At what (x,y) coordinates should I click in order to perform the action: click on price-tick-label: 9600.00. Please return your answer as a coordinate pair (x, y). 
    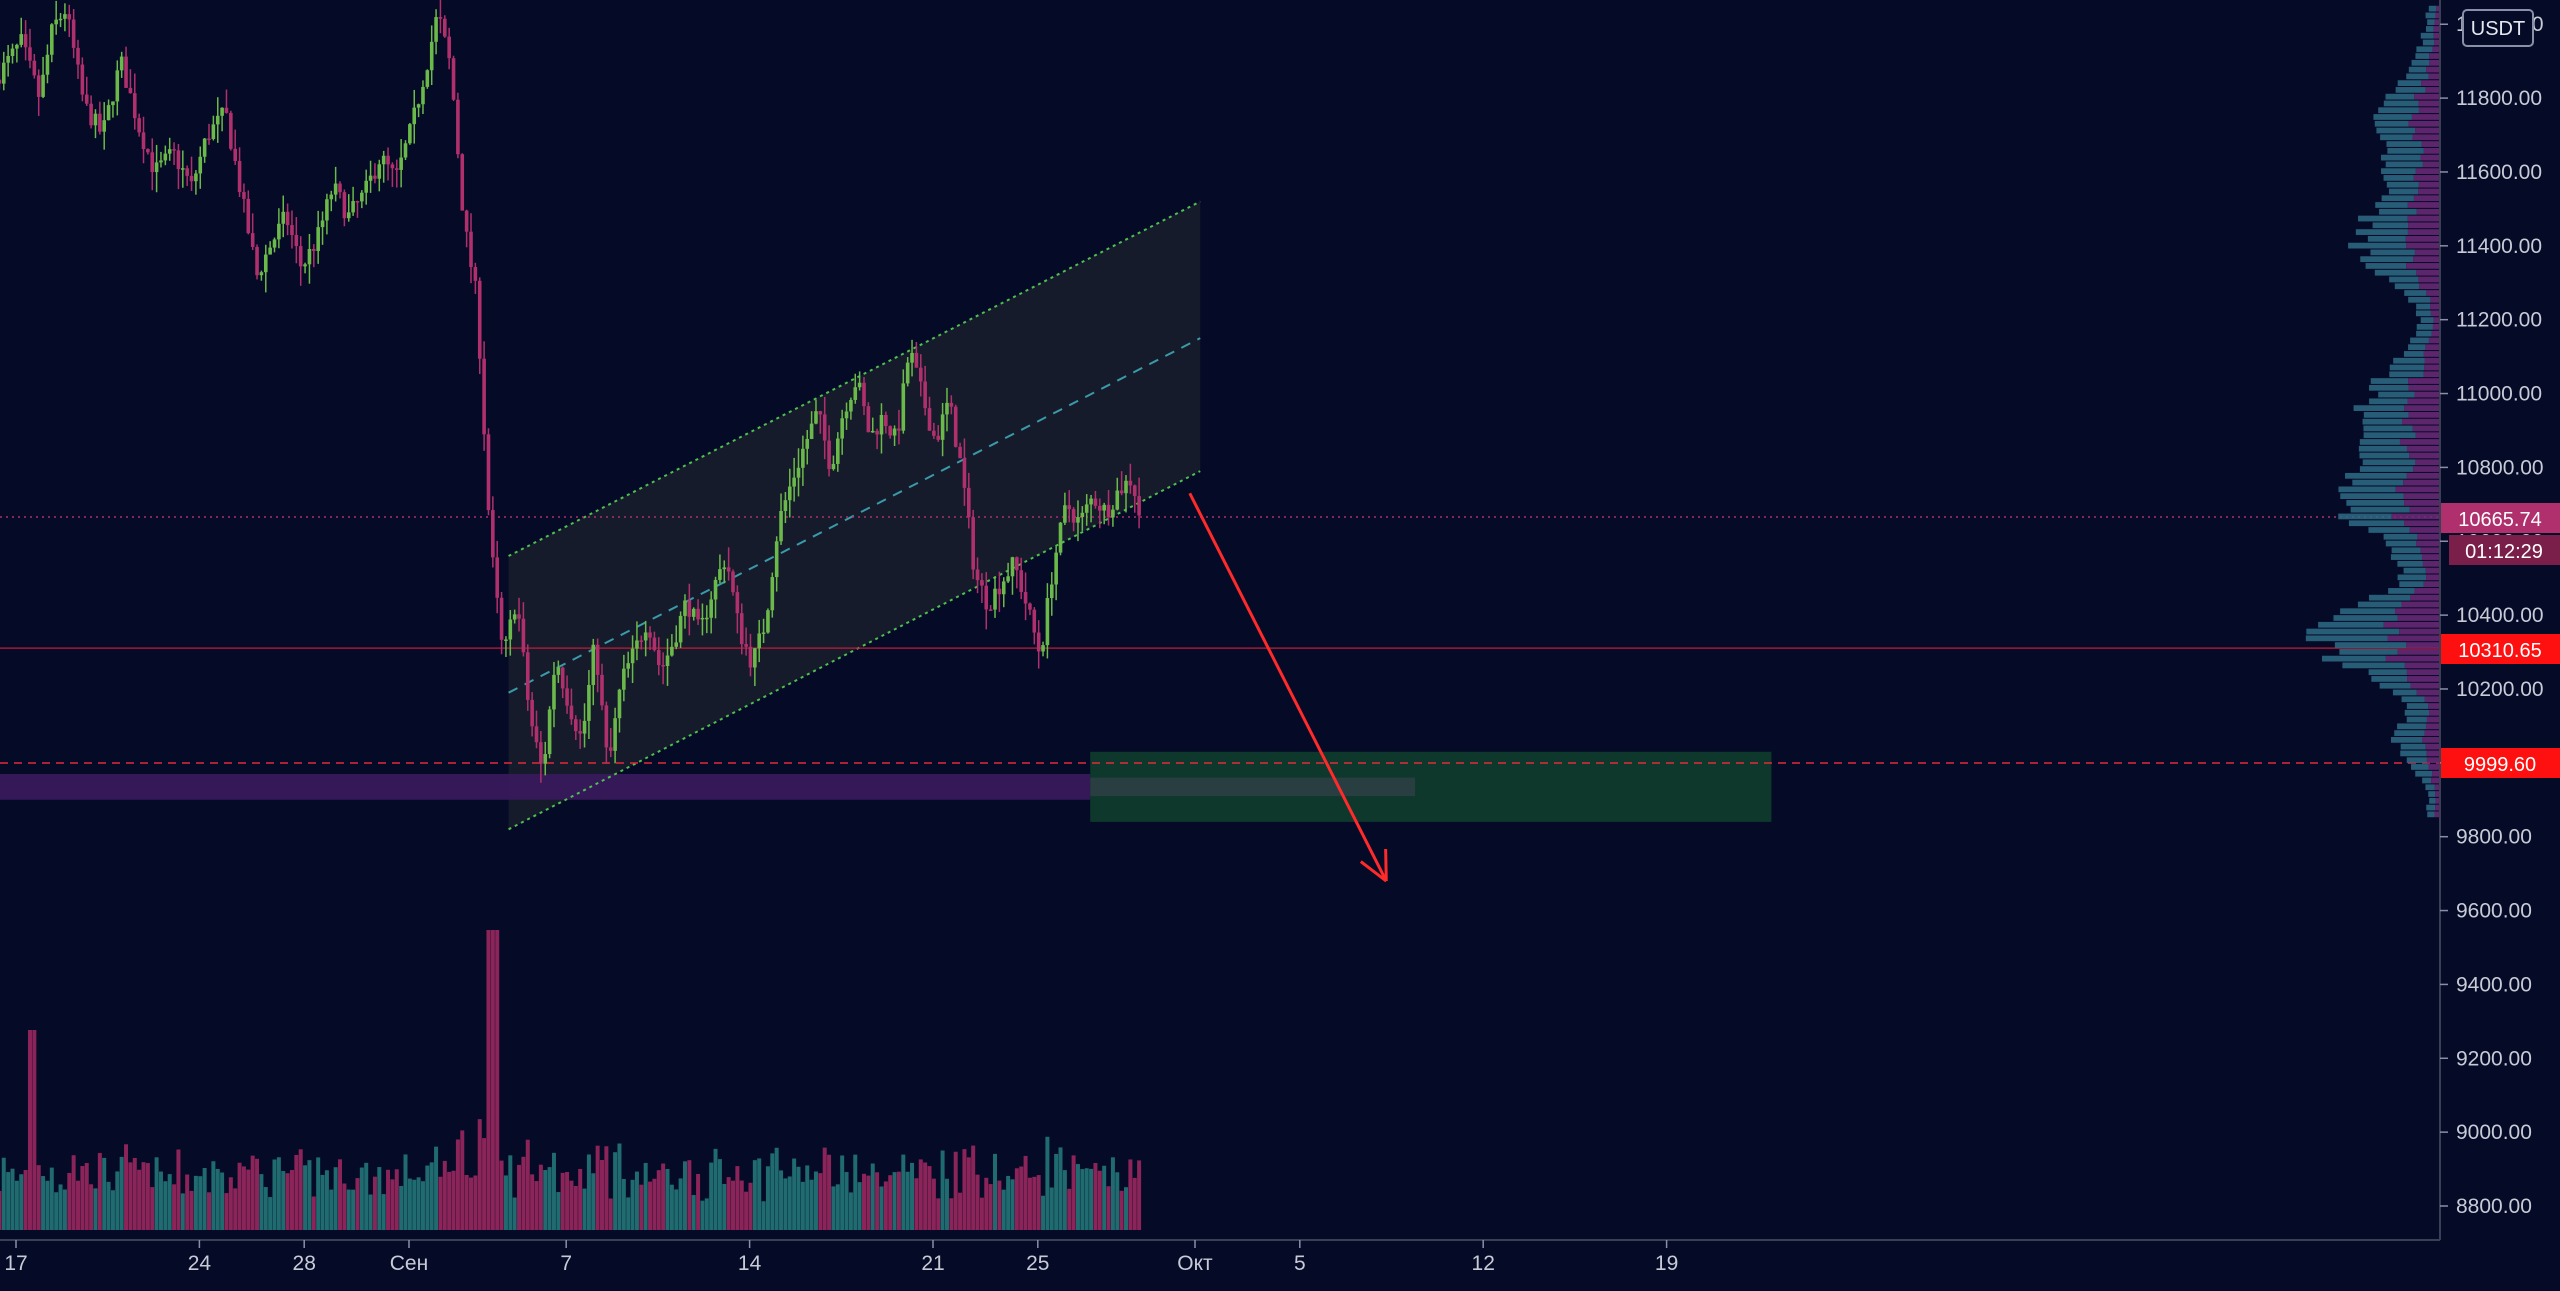
    Looking at the image, I should click on (2494, 911).